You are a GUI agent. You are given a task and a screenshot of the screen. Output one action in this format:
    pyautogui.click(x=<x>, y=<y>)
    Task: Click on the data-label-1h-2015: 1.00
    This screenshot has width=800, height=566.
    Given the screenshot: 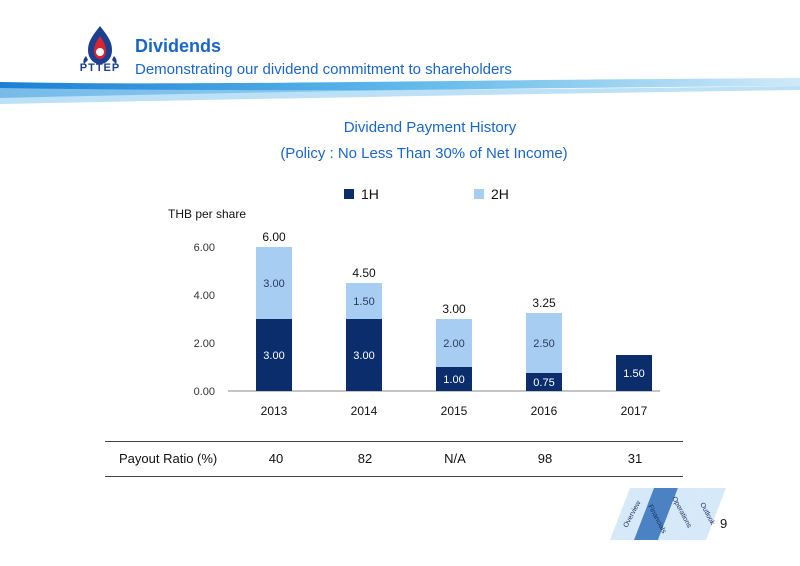 What is the action you would take?
    pyautogui.click(x=453, y=380)
    